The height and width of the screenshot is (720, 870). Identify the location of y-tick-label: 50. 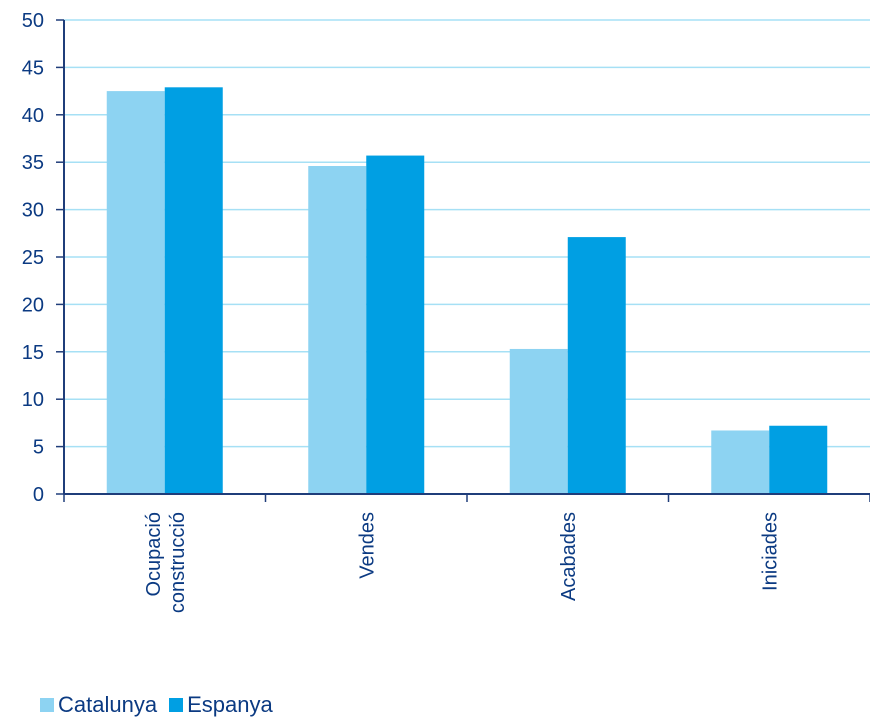
(33, 21).